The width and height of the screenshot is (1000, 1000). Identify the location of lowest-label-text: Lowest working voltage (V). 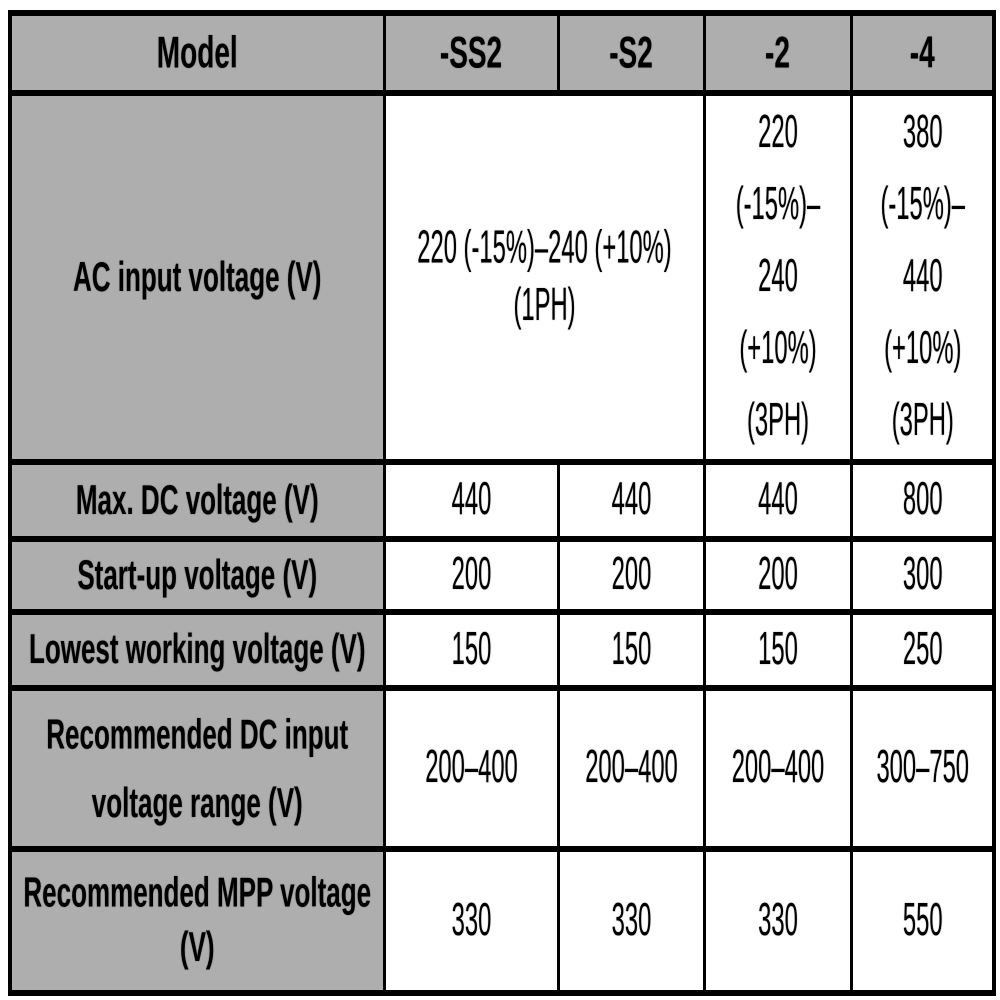
(197, 649).